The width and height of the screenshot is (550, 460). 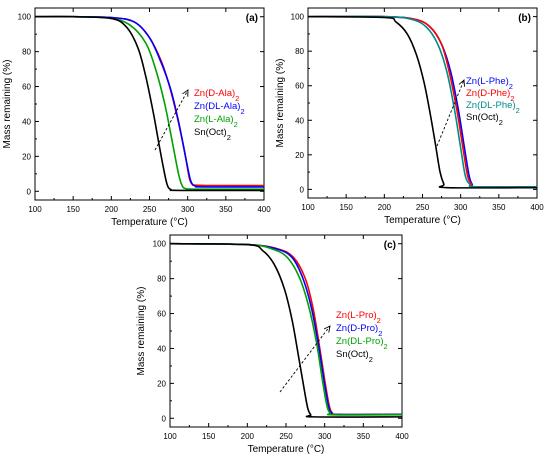 I want to click on panel-label: (a), so click(x=252, y=18).